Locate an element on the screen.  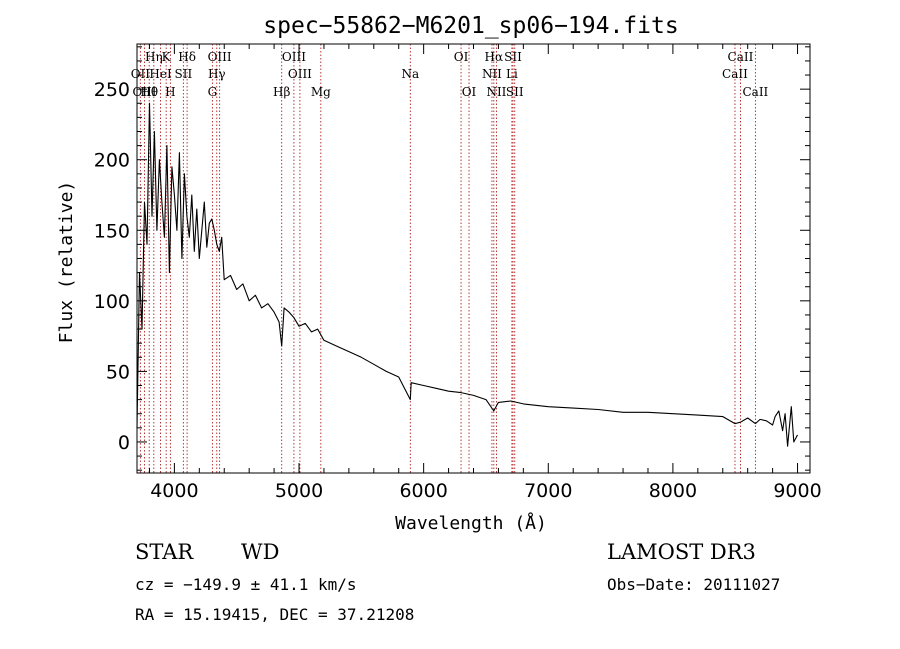
x-axis-label: Wavelength (Å) is located at coordinates (471, 523).